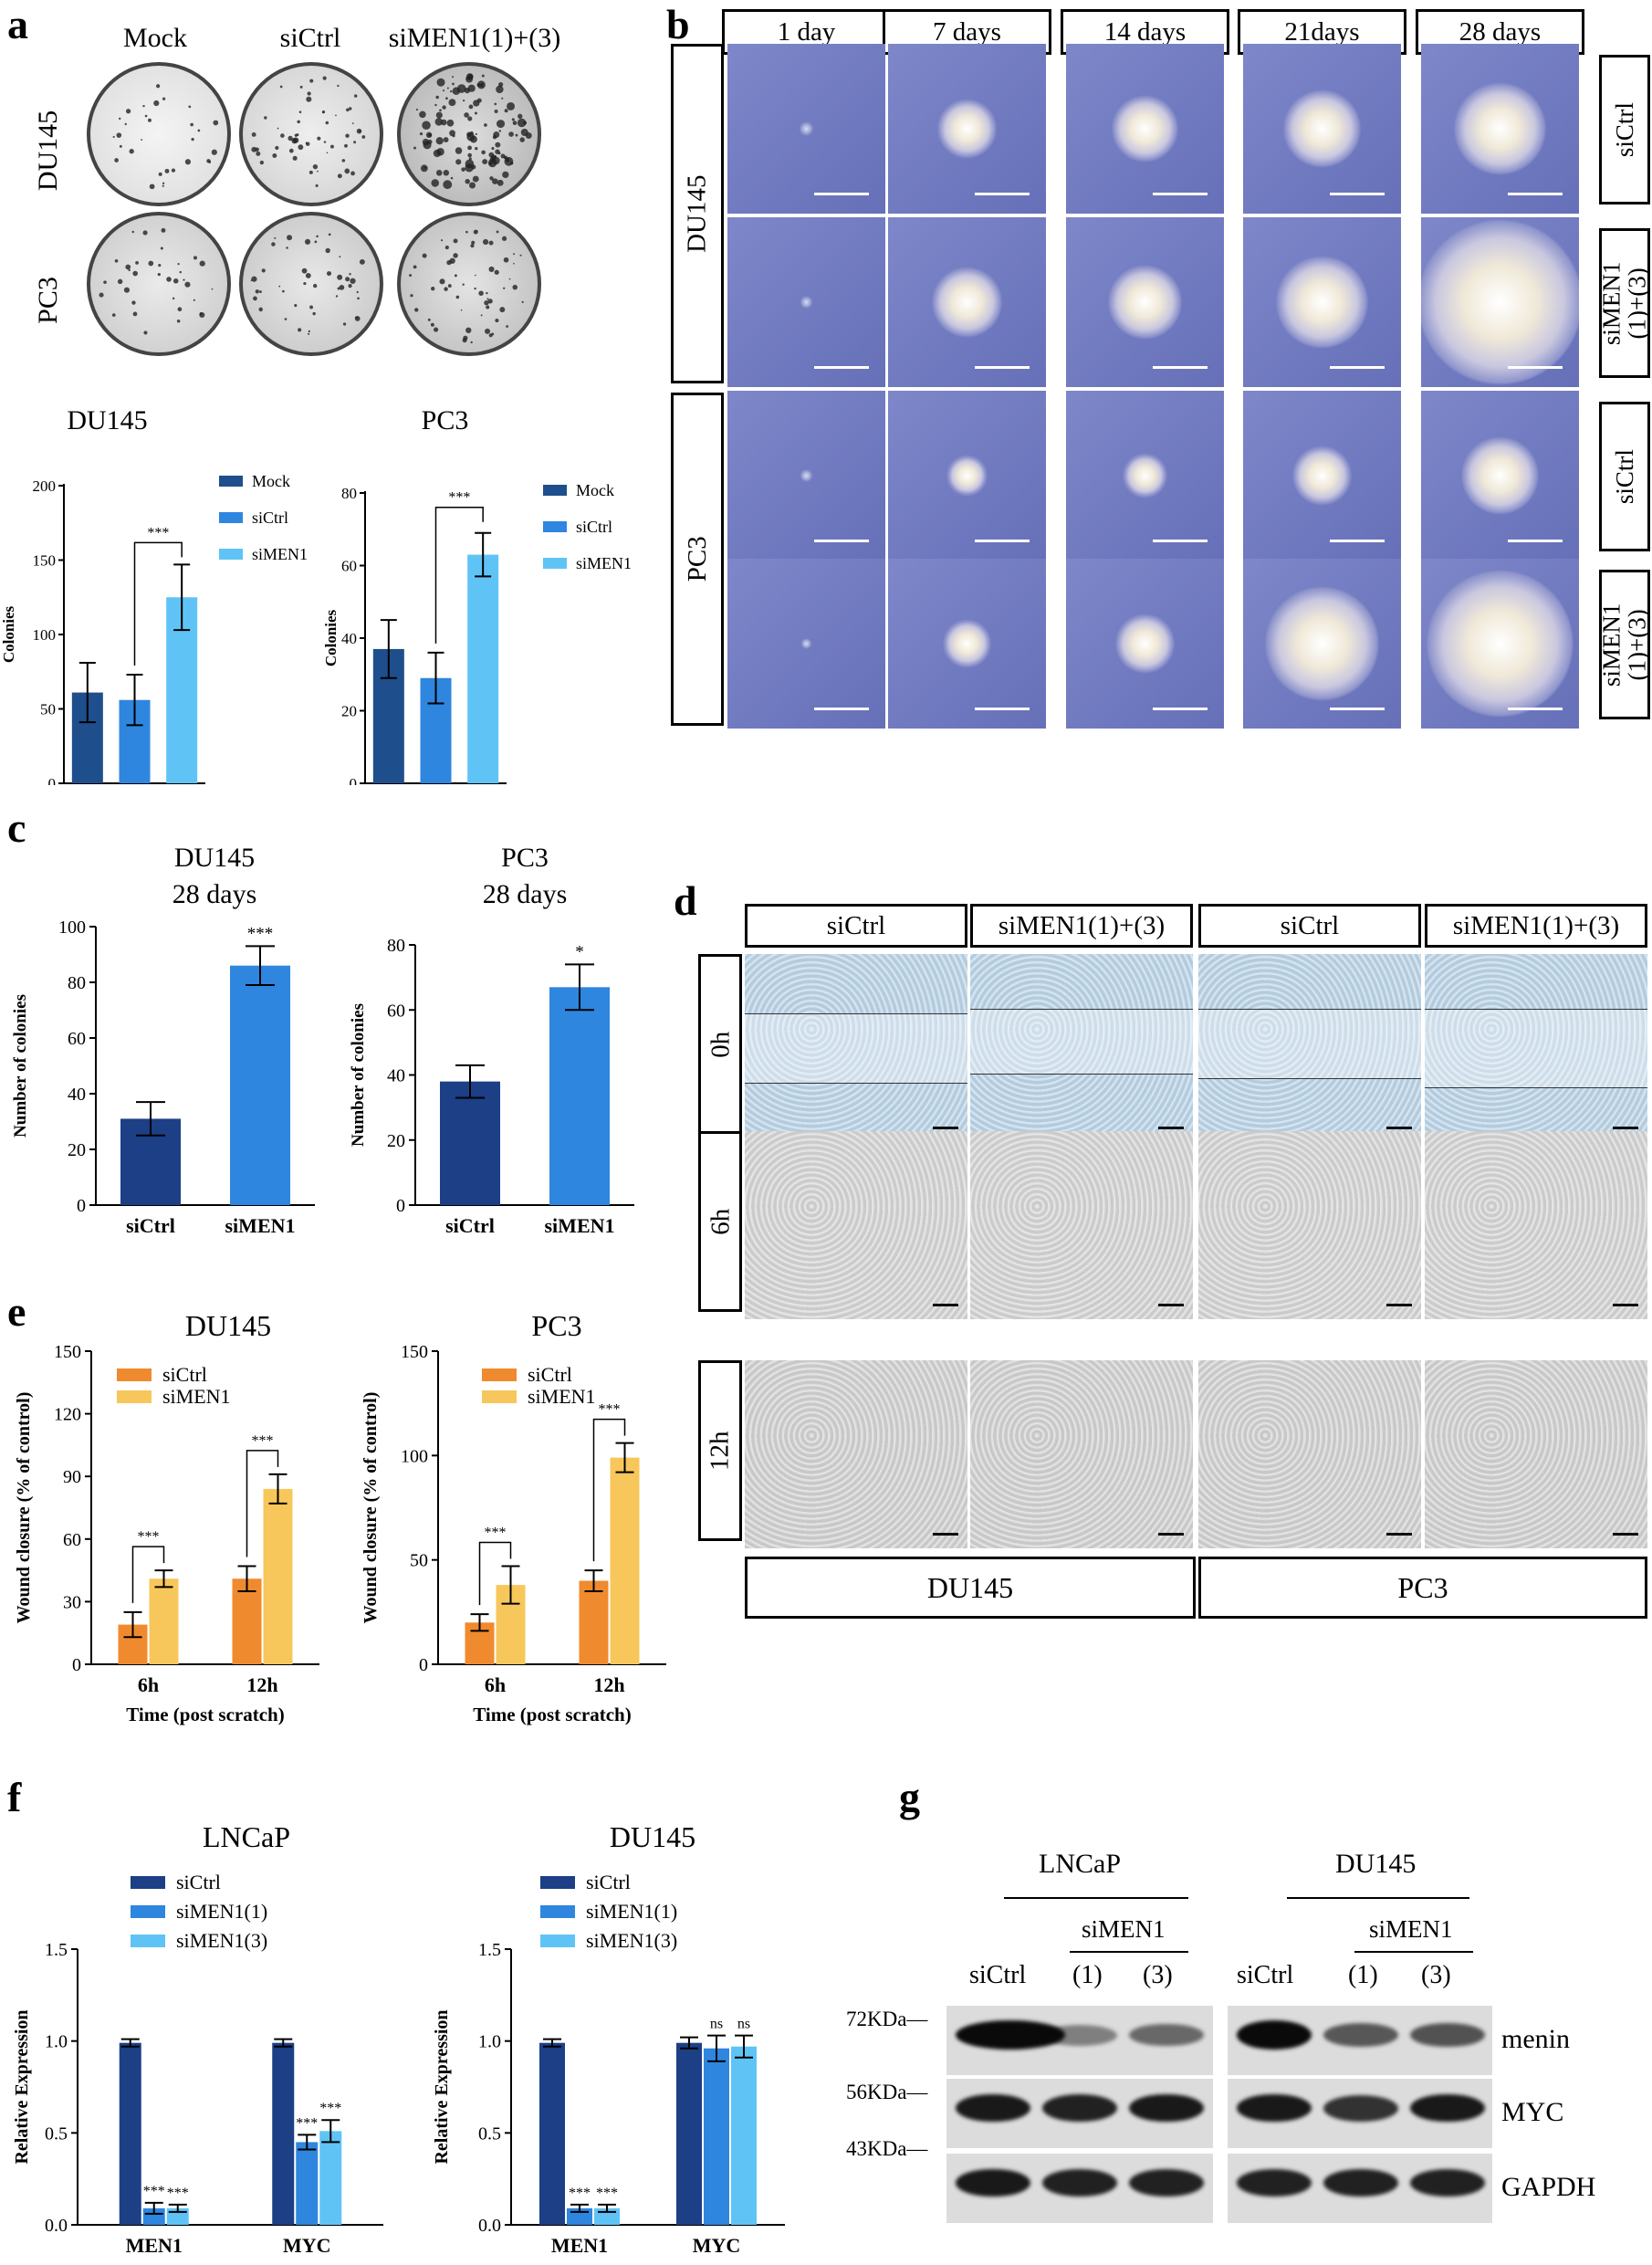 The image size is (1652, 2265). What do you see at coordinates (247, 1621) in the screenshot?
I see `bar-sictrl` at bounding box center [247, 1621].